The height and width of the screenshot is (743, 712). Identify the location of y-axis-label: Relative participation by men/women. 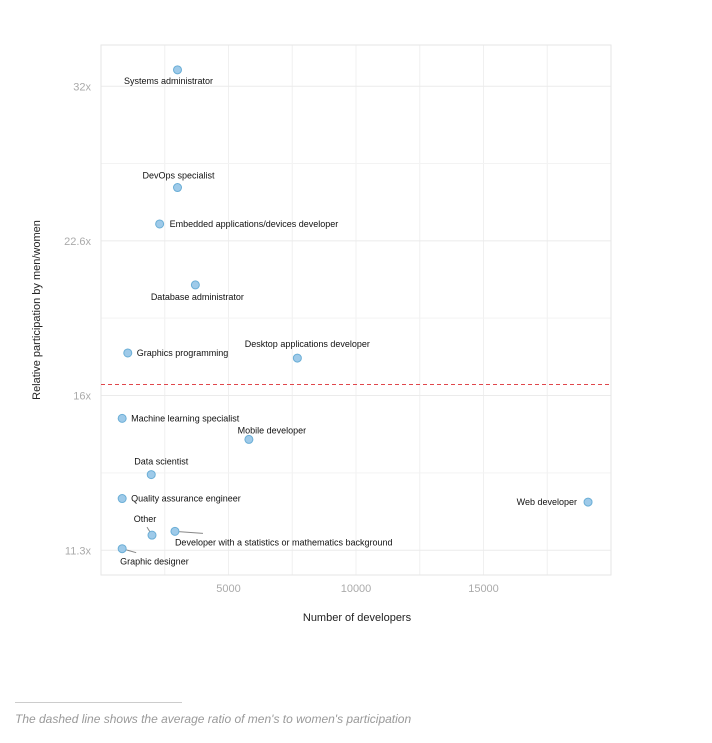
(37, 310).